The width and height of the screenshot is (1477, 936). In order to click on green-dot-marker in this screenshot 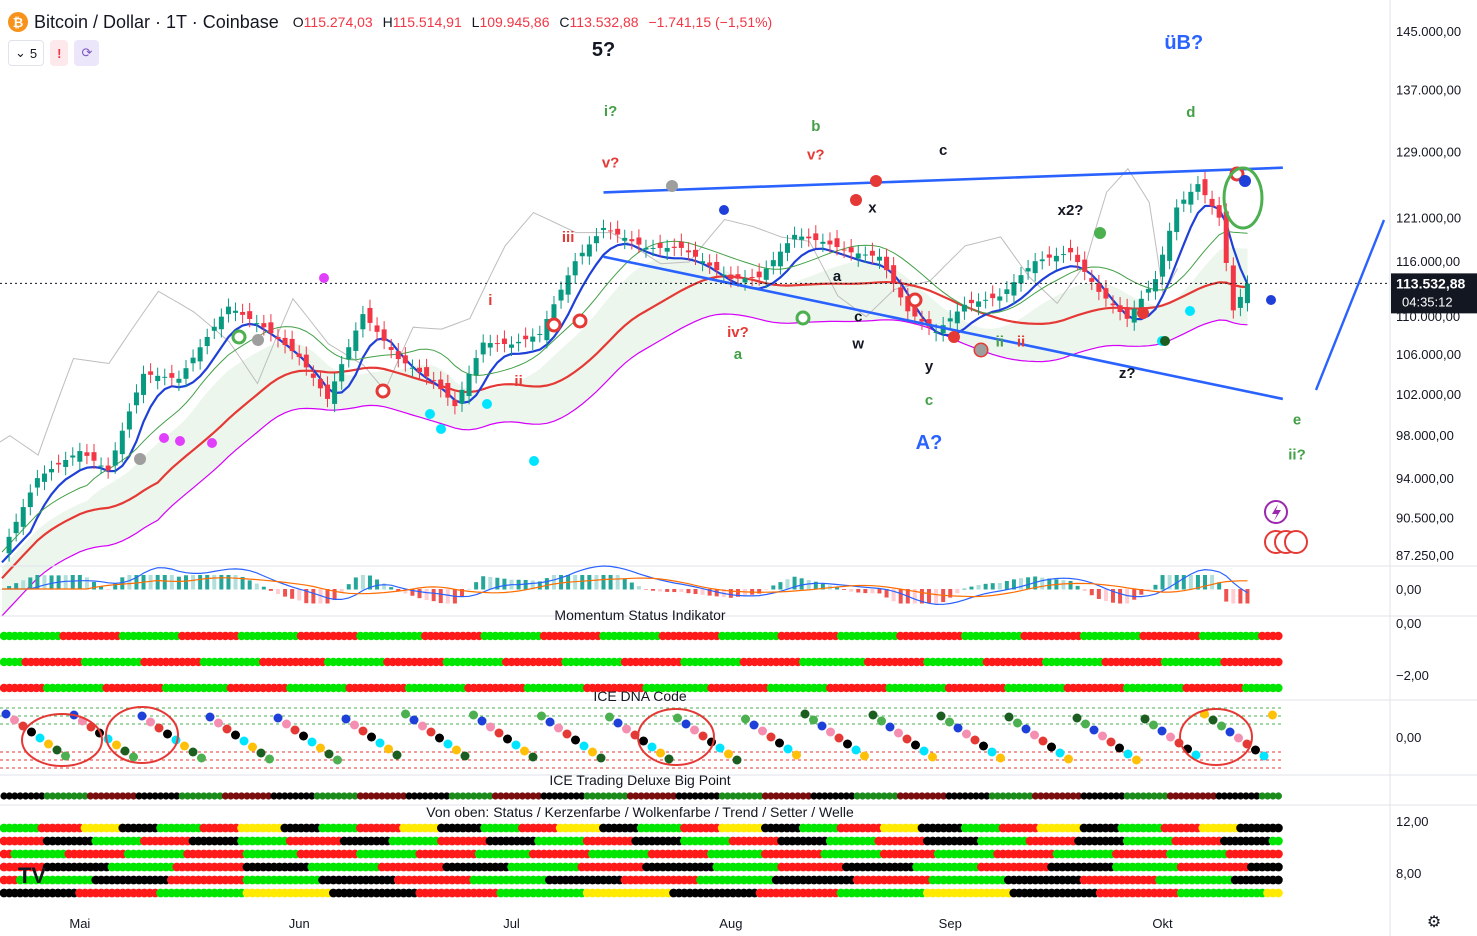, I will do `click(1100, 233)`.